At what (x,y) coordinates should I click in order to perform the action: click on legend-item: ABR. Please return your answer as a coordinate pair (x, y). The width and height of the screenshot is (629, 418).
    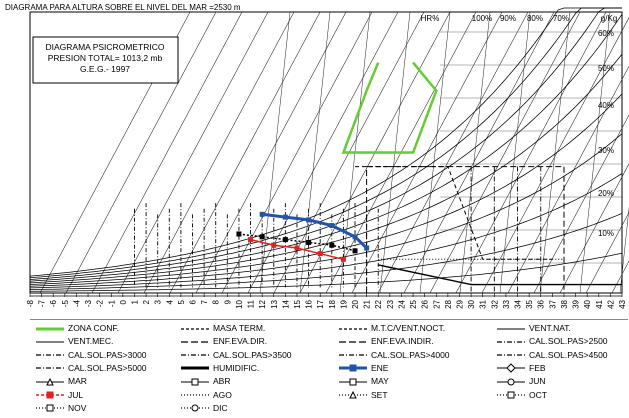
    Looking at the image, I should click on (205, 381).